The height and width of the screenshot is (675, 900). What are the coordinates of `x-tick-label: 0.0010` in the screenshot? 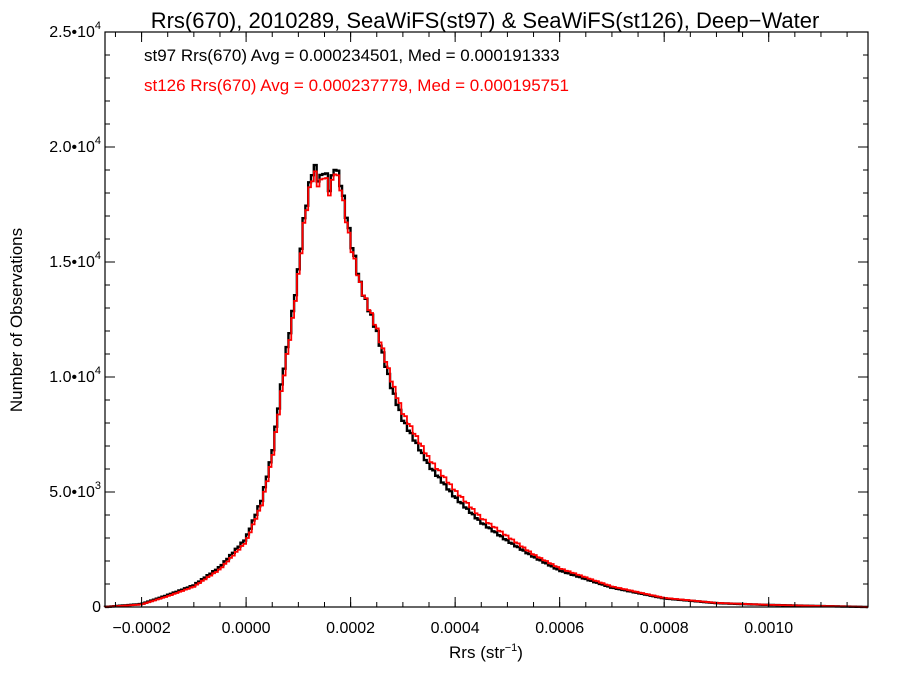 It's located at (768, 628).